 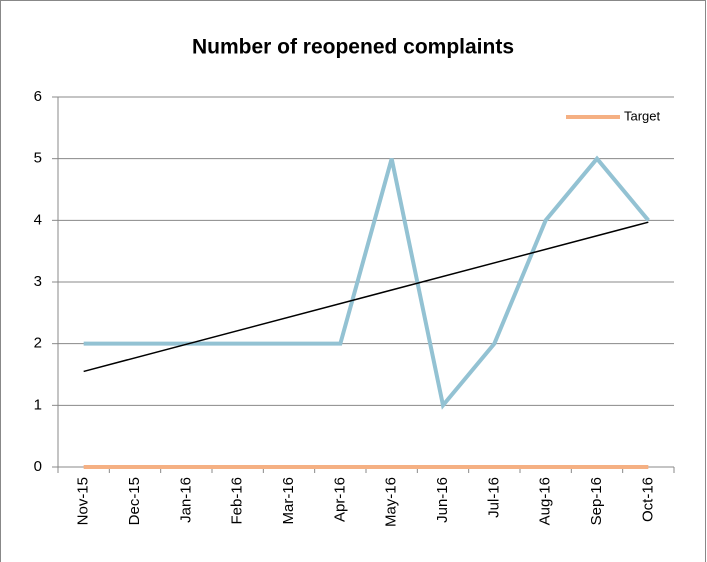 I want to click on y-tick-label: 2, so click(x=38, y=343).